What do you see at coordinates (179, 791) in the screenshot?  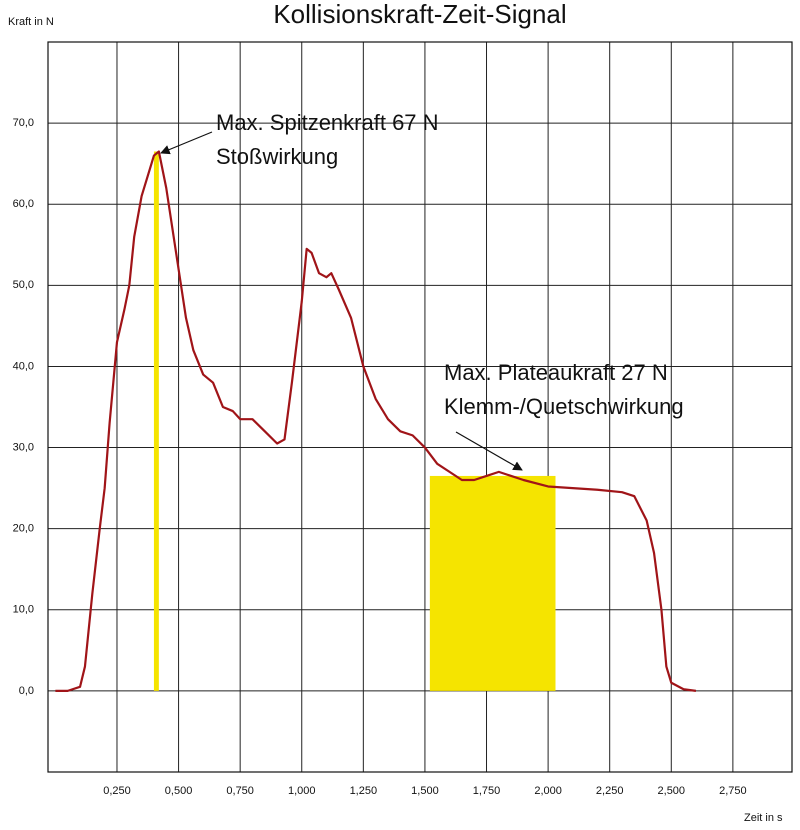 I see `x-tick-label: 0,500` at bounding box center [179, 791].